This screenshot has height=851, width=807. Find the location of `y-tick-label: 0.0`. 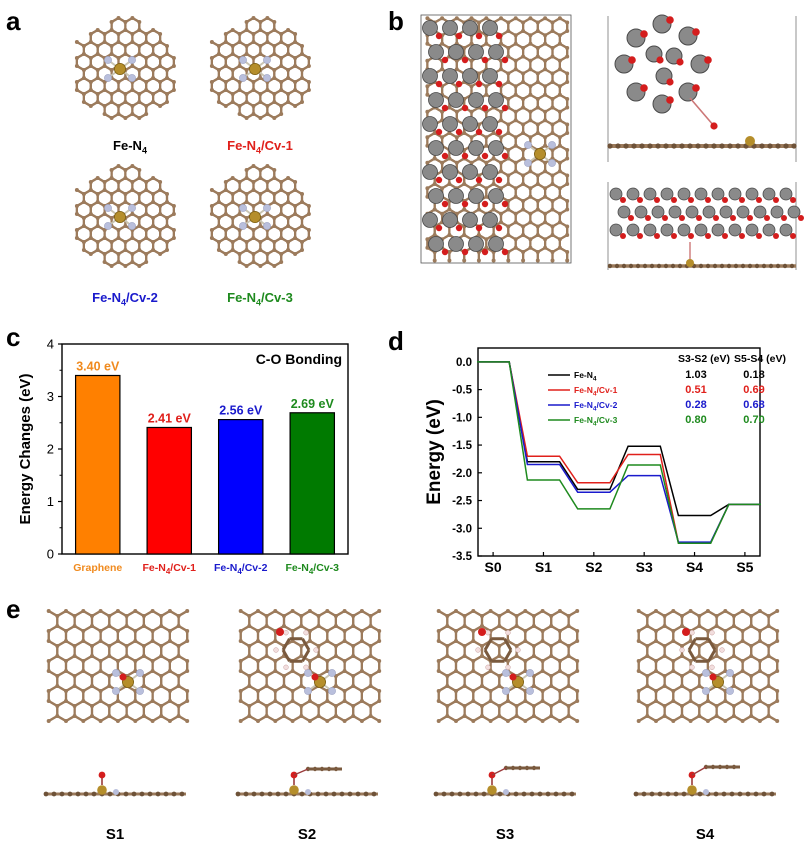

y-tick-label: 0.0 is located at coordinates (464, 363).